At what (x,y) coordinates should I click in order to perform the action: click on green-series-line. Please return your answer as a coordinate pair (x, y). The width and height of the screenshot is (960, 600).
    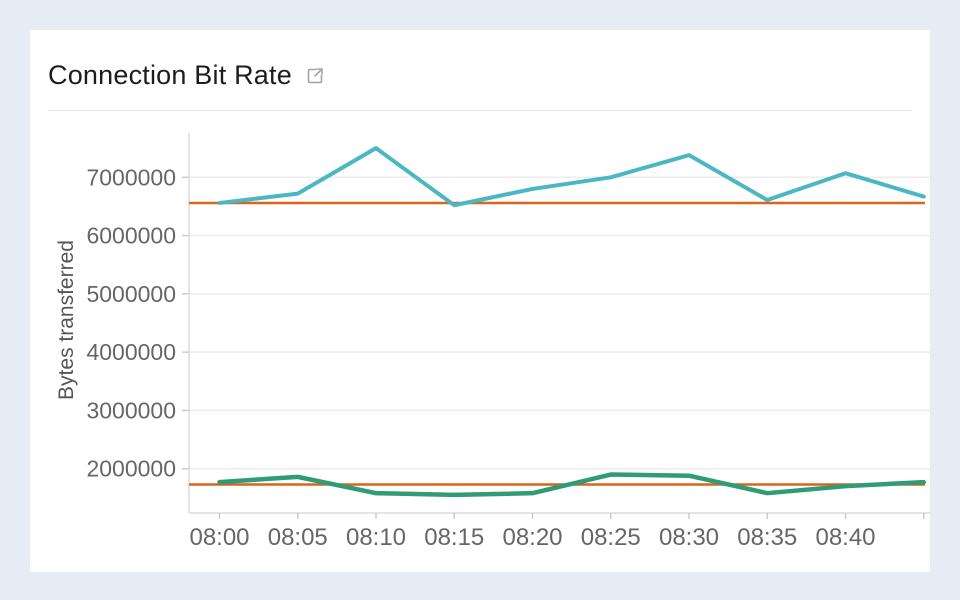
    Looking at the image, I should click on (571, 485).